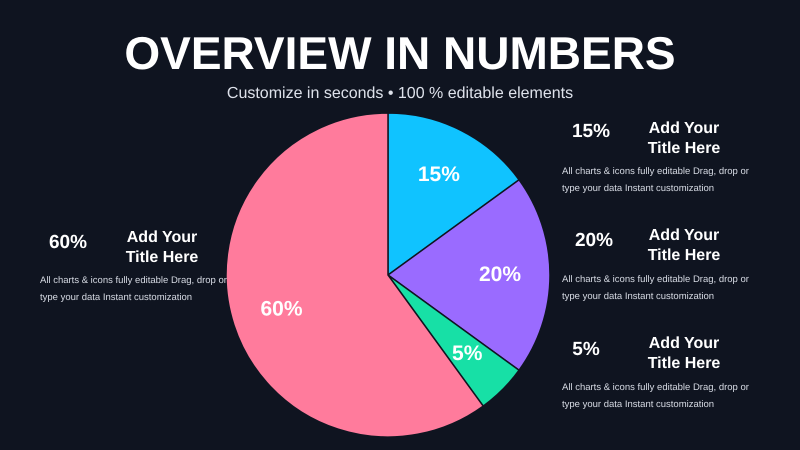  What do you see at coordinates (400, 93) in the screenshot?
I see `chart-subtitle: Customize in seconds • 100 % editable elements` at bounding box center [400, 93].